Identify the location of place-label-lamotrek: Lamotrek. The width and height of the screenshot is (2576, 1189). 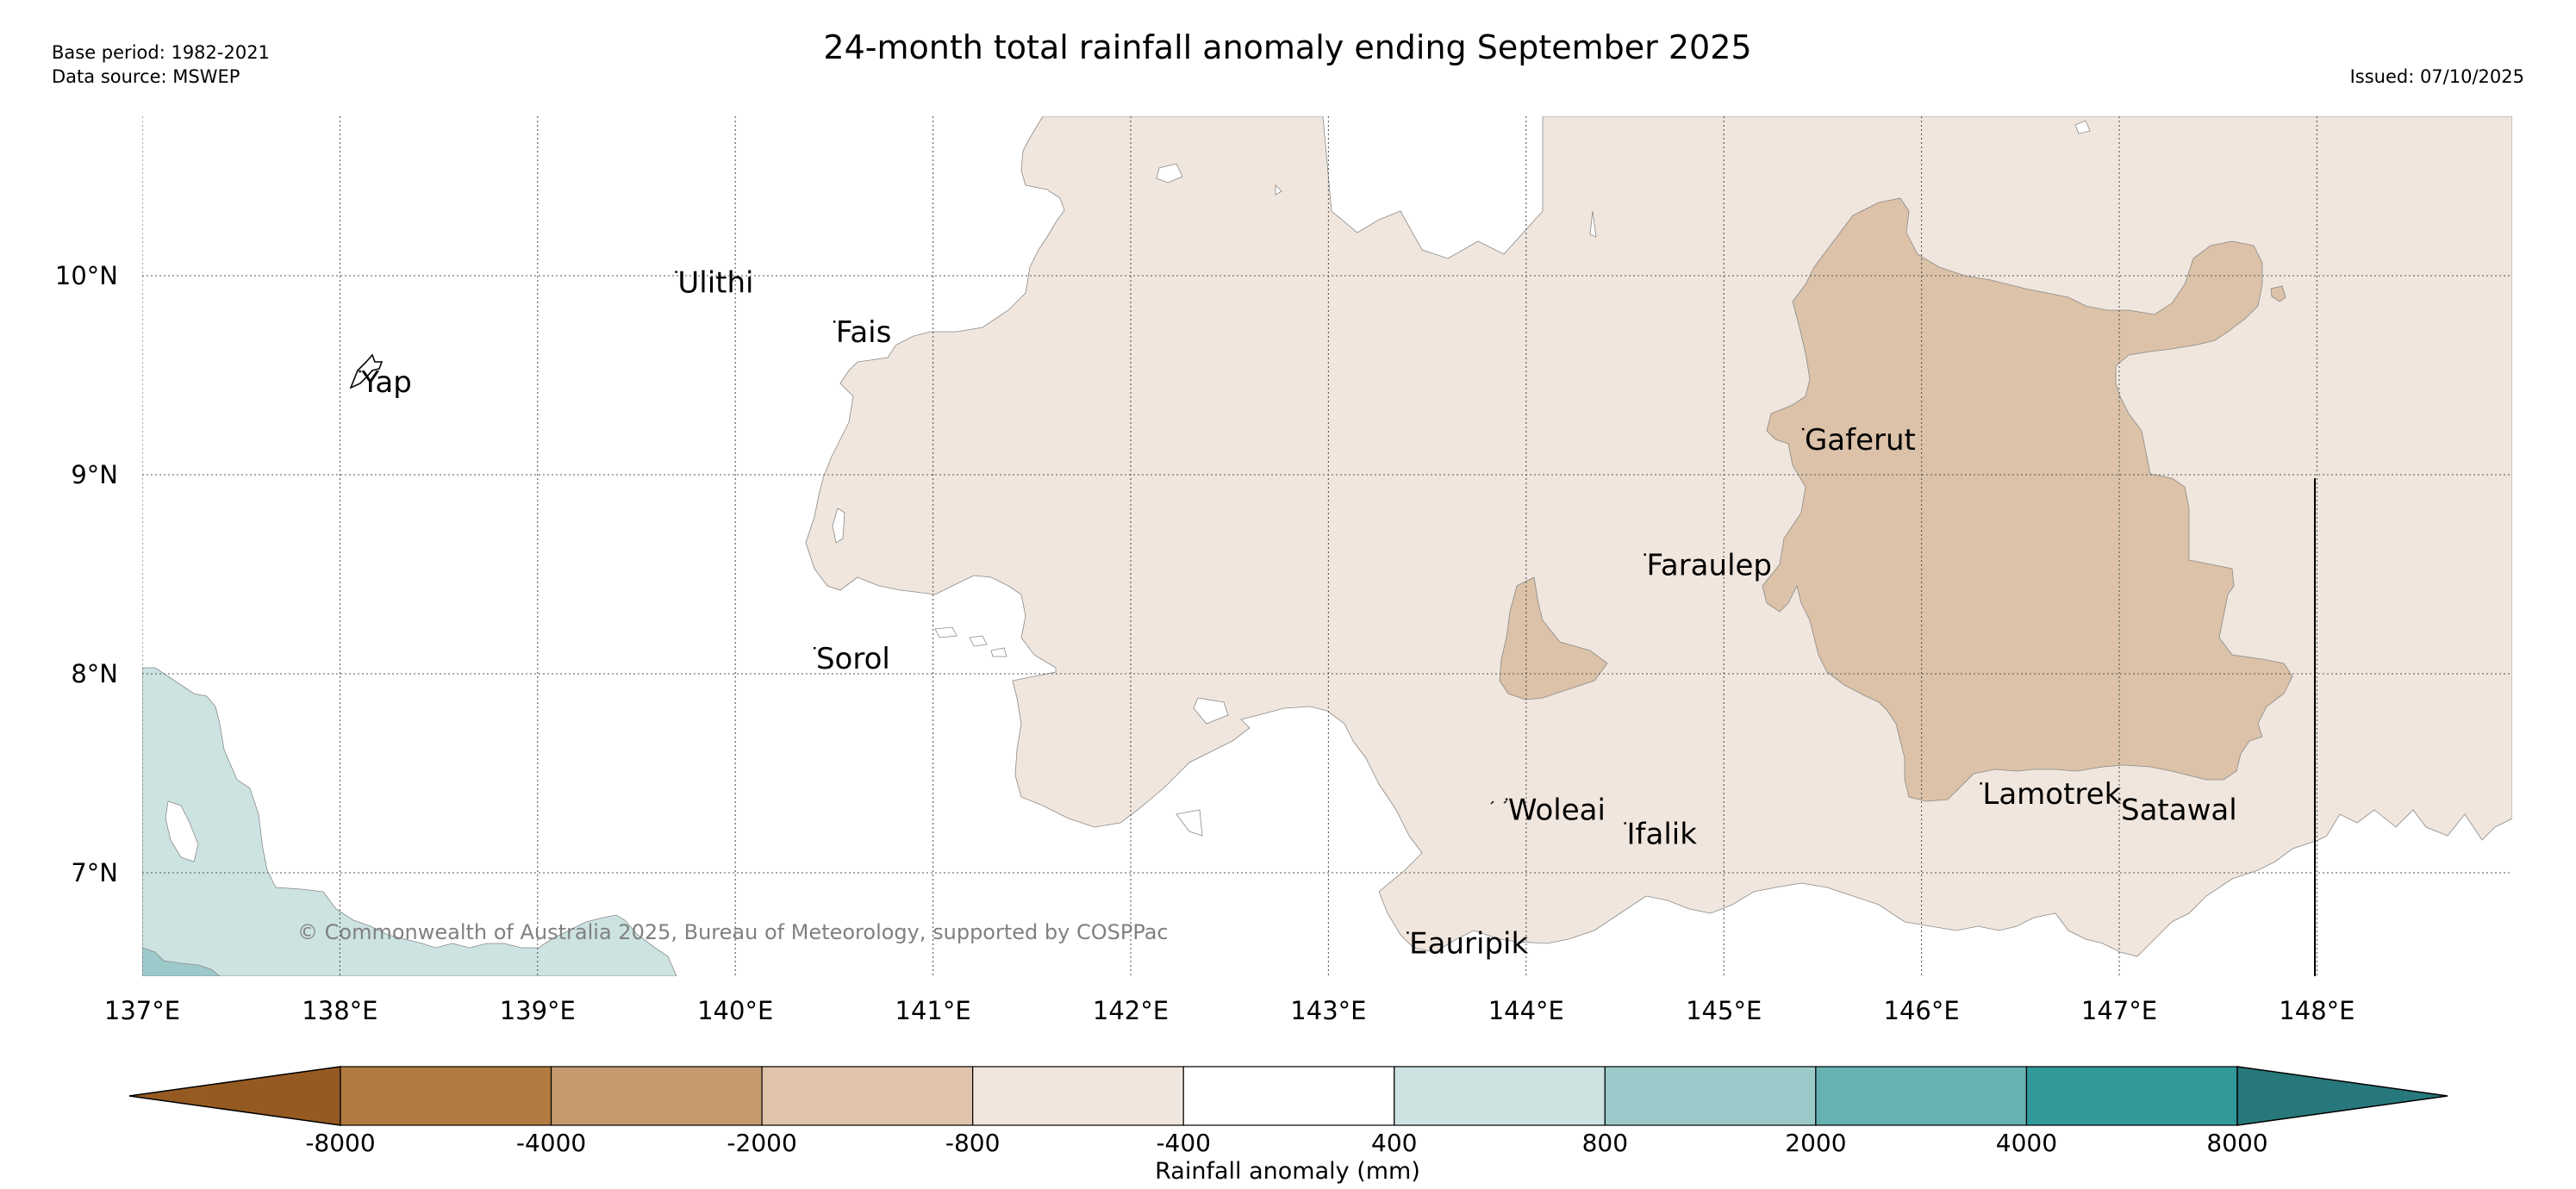
(2051, 795).